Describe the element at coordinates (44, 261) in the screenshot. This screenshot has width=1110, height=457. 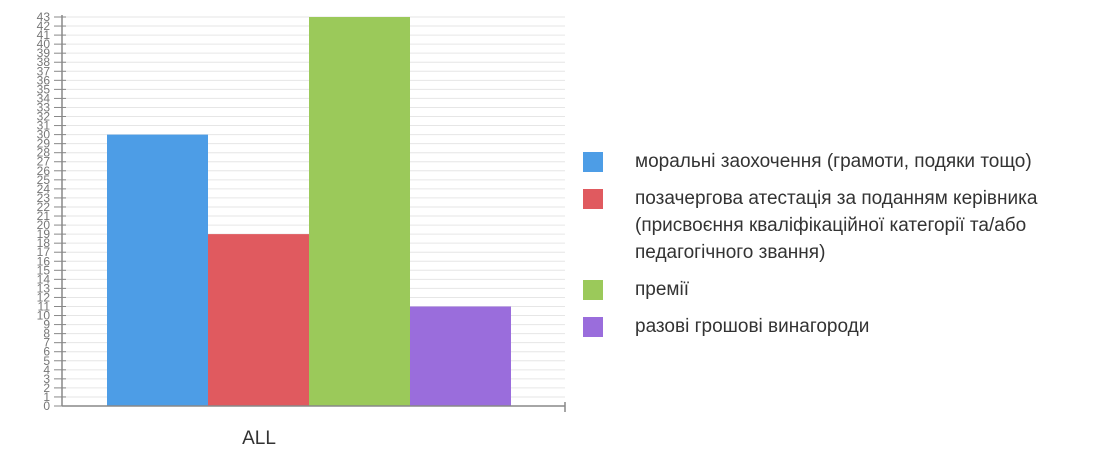
I see `y-tick-label: 16` at that location.